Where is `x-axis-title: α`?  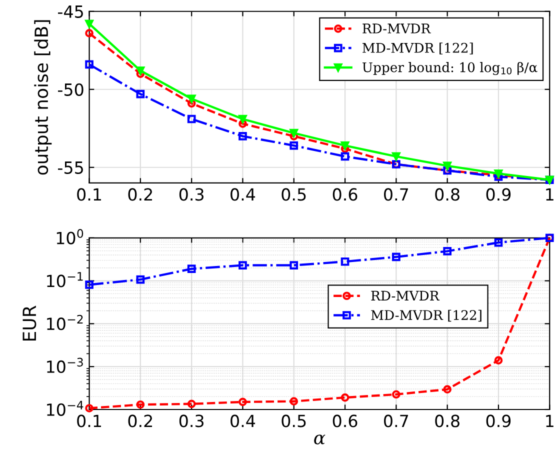 x-axis-title: α is located at coordinates (320, 439).